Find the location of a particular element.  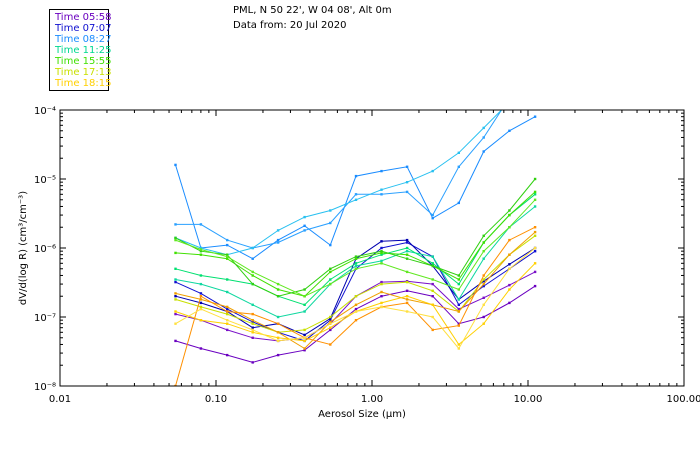

x-tick-label-3: 10.00 is located at coordinates (528, 399).